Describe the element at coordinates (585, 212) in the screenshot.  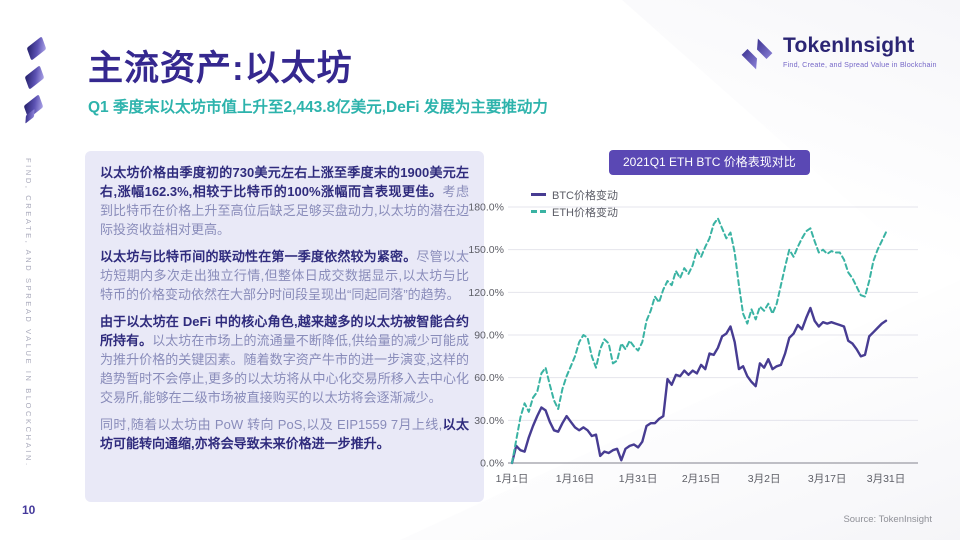
I see `legend-label-eth: ETH价格变动` at that location.